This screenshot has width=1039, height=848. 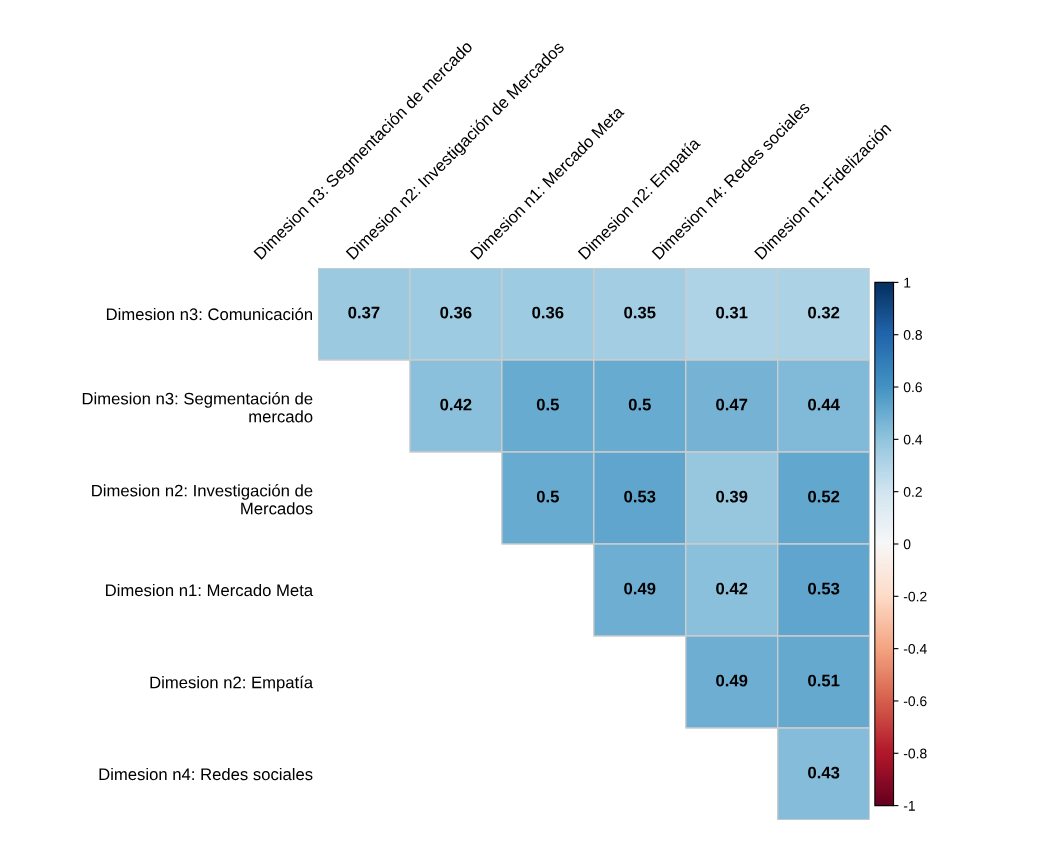 What do you see at coordinates (824, 772) in the screenshot?
I see `data-label: 0.43` at bounding box center [824, 772].